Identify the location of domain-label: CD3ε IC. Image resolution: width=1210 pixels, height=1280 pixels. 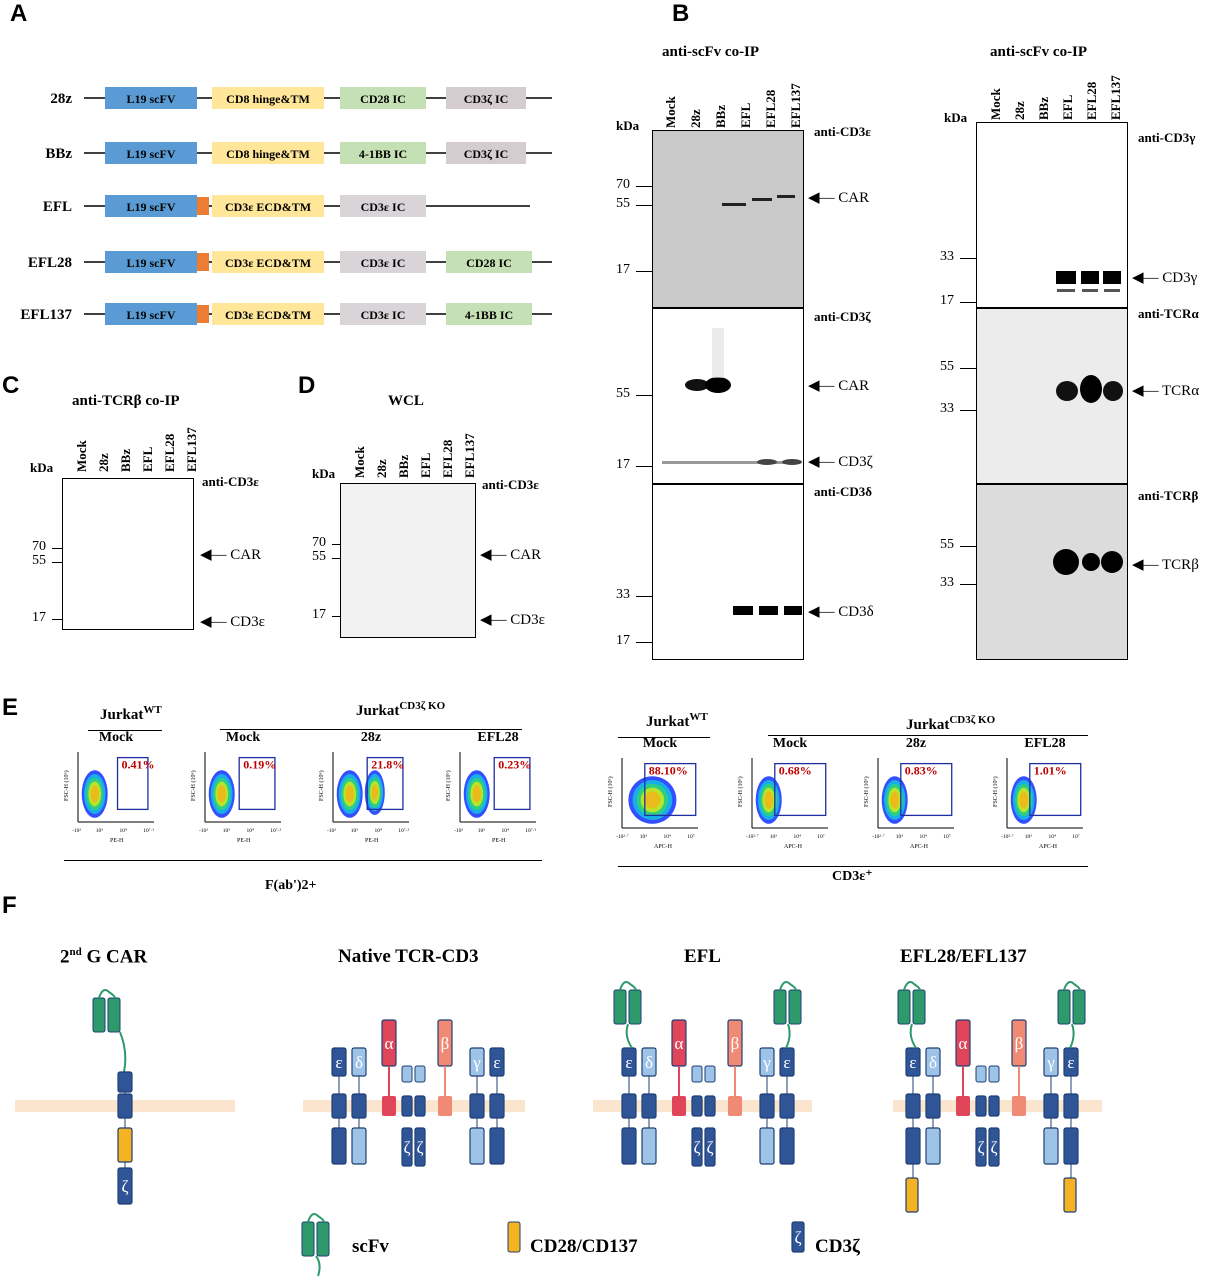
(383, 207).